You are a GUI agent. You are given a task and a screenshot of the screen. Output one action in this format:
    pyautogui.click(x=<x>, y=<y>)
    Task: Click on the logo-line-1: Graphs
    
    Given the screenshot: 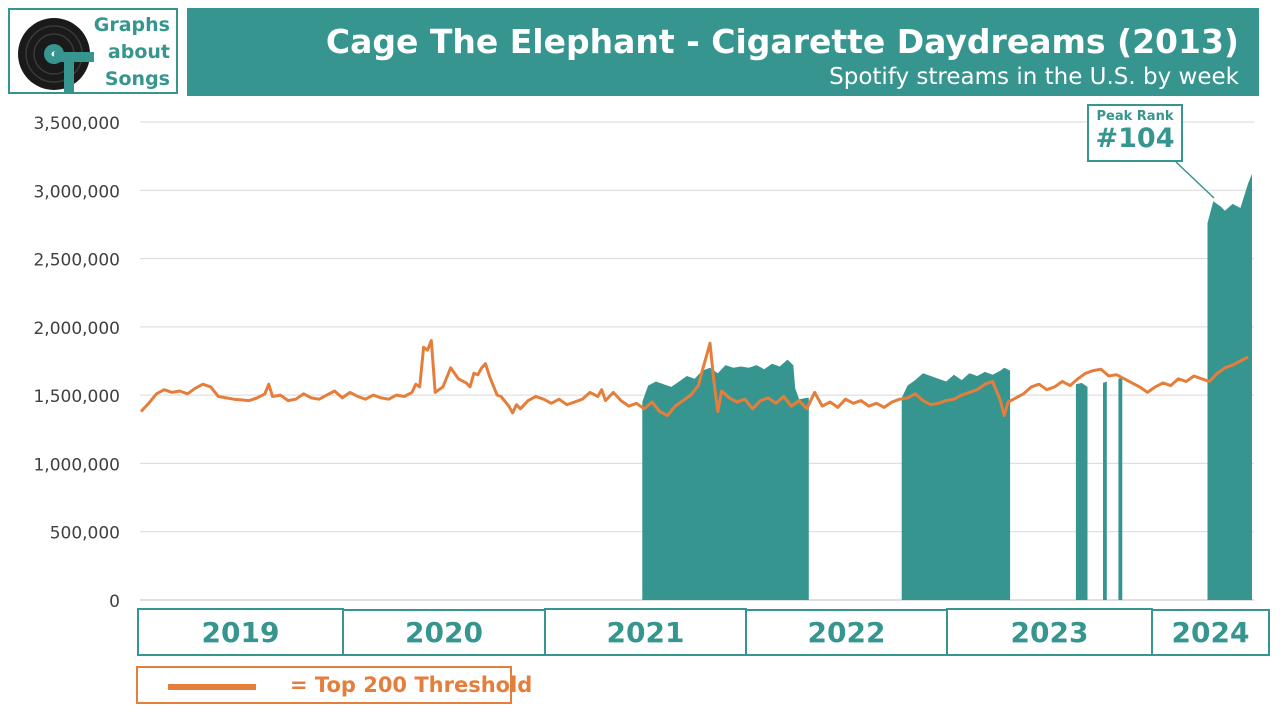 What is the action you would take?
    pyautogui.click(x=131, y=25)
    